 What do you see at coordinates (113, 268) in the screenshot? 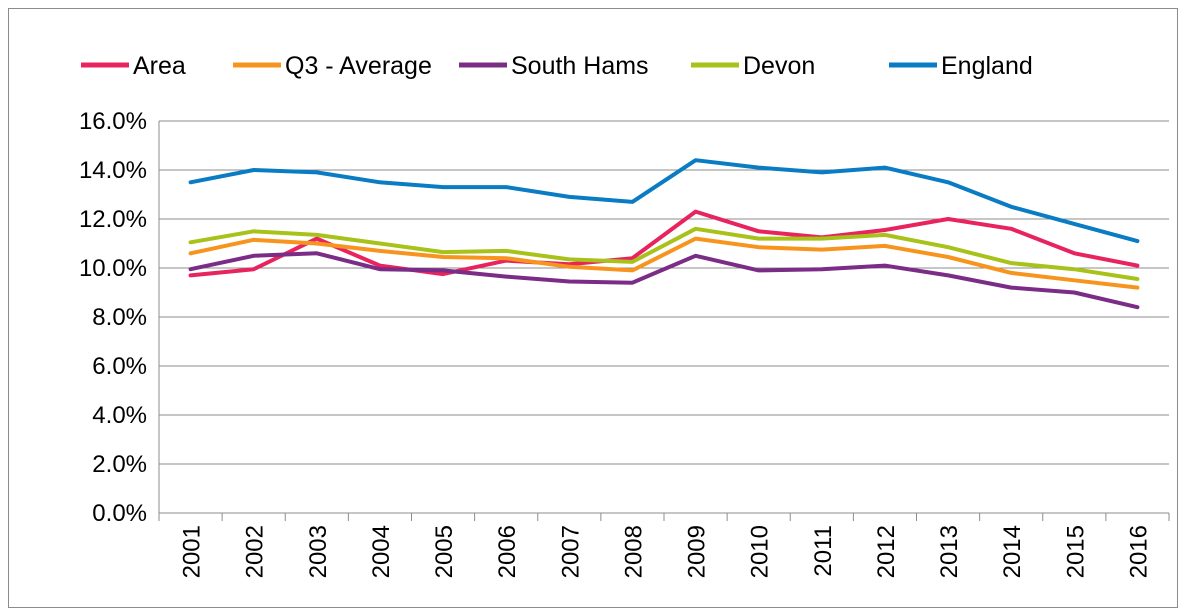
I see `y-tick-label: 10.0%` at bounding box center [113, 268].